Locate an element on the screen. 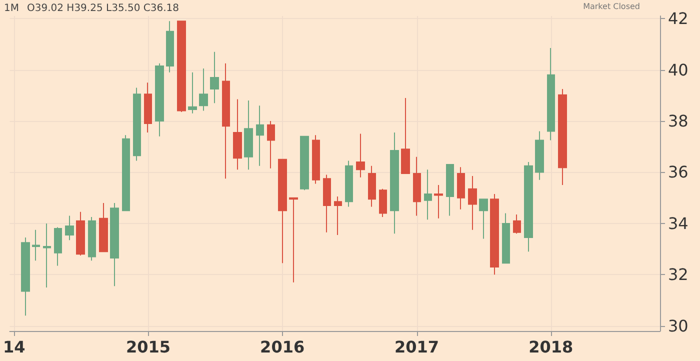  y-tick-label: 40 is located at coordinates (678, 70).